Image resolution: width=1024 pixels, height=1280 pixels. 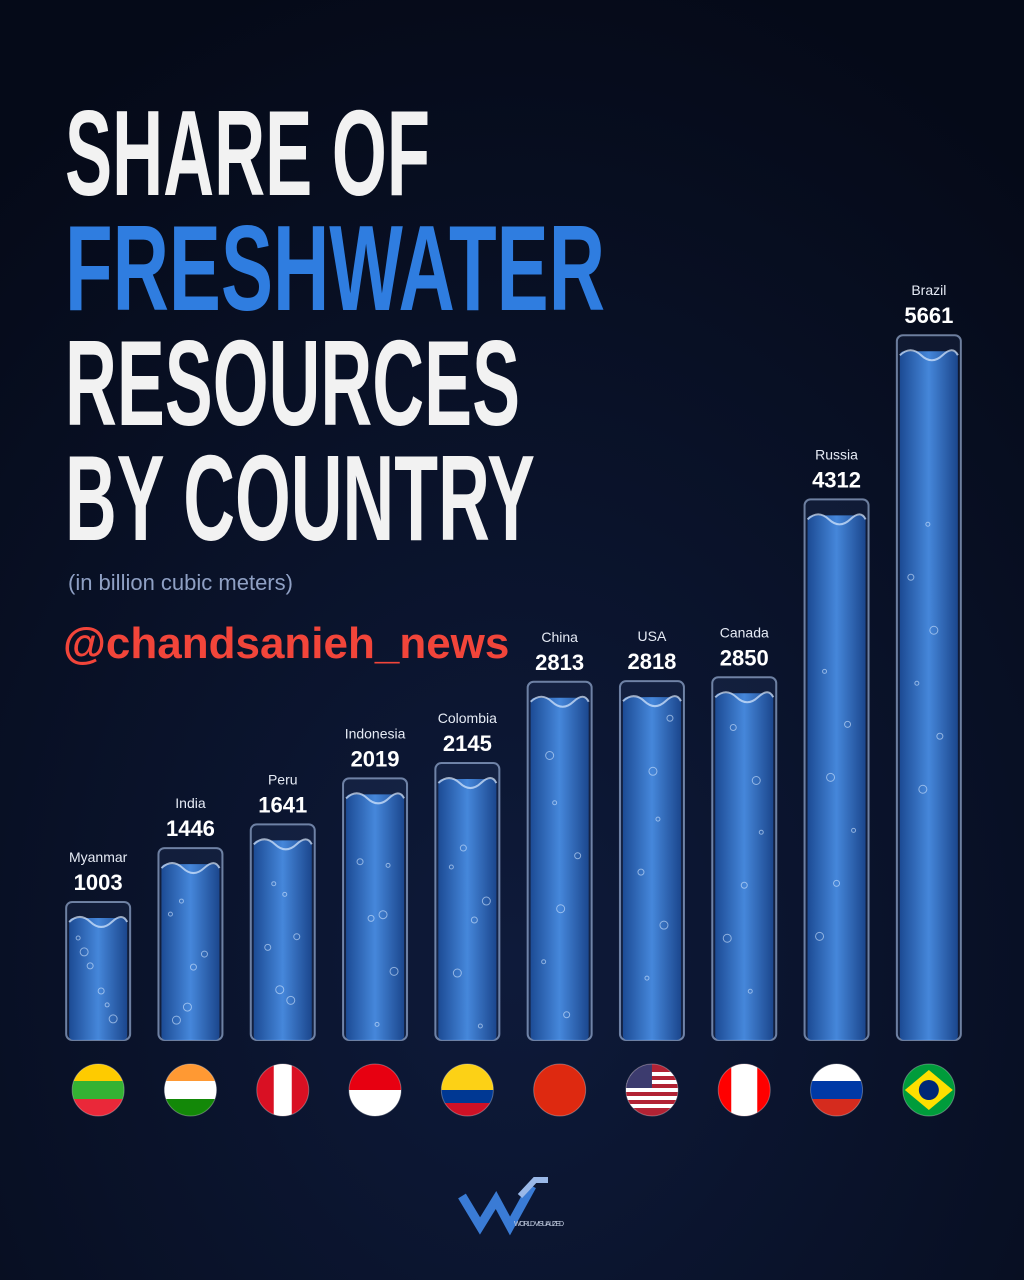 I want to click on title-line: FRESHWATER, so click(x=335, y=268).